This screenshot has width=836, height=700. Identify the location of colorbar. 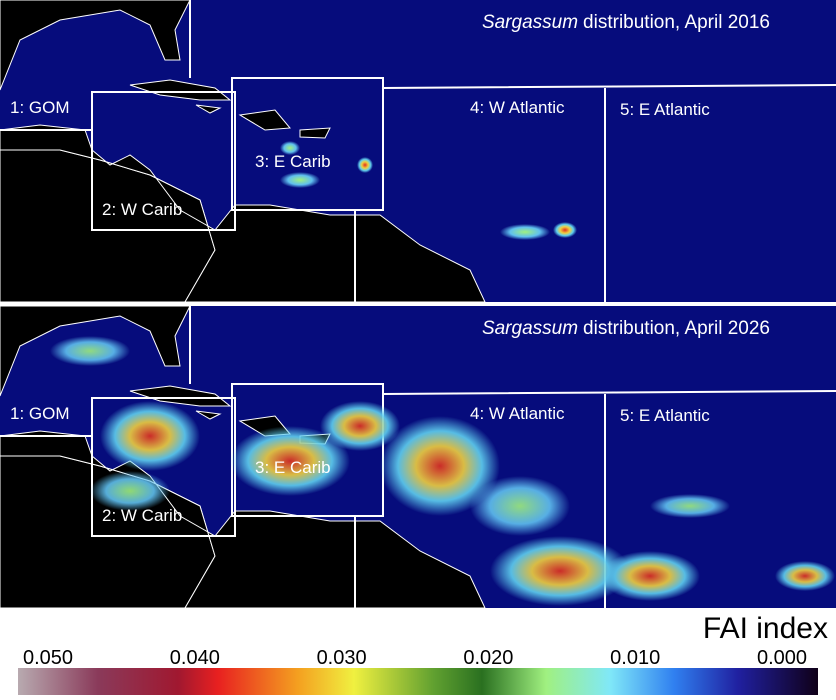
(418, 681).